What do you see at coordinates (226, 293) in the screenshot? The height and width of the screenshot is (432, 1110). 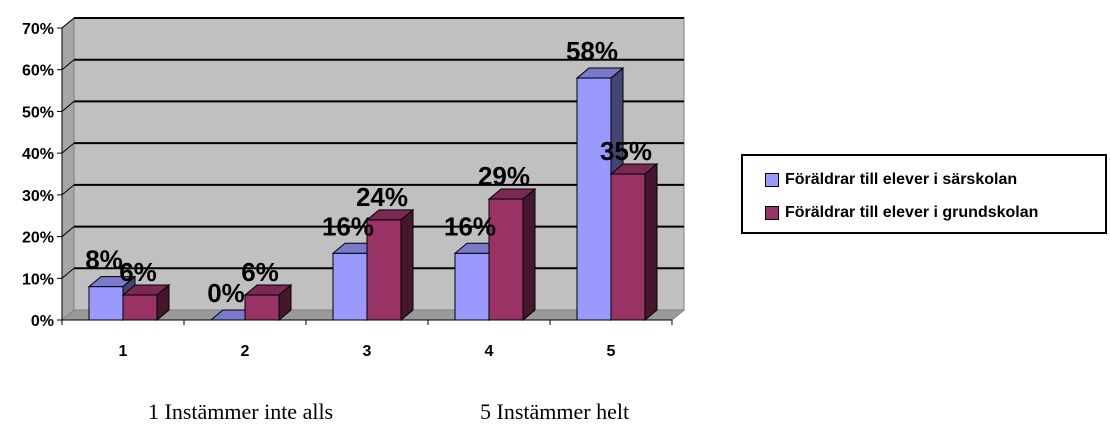 I see `data-label: 0%` at bounding box center [226, 293].